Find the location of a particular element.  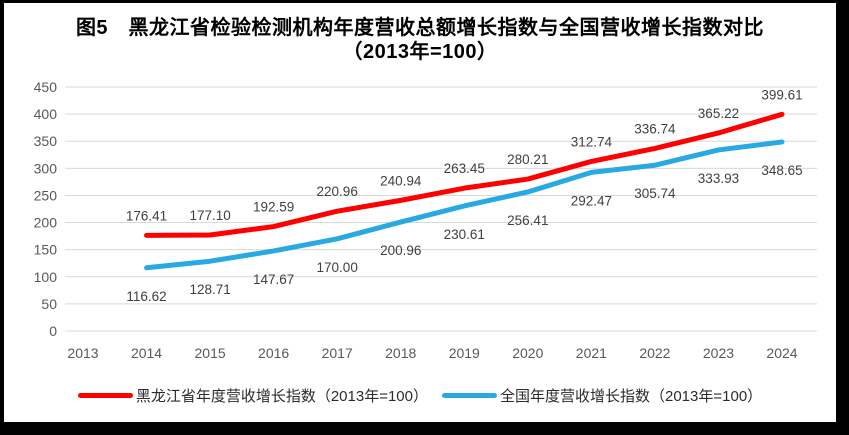

data-label-national: 170.00 is located at coordinates (337, 267).